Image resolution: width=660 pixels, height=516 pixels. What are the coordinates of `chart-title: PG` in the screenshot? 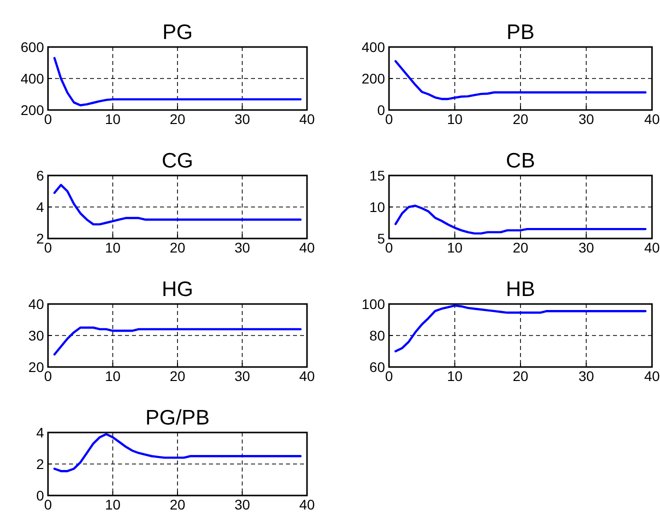 It's located at (177, 32).